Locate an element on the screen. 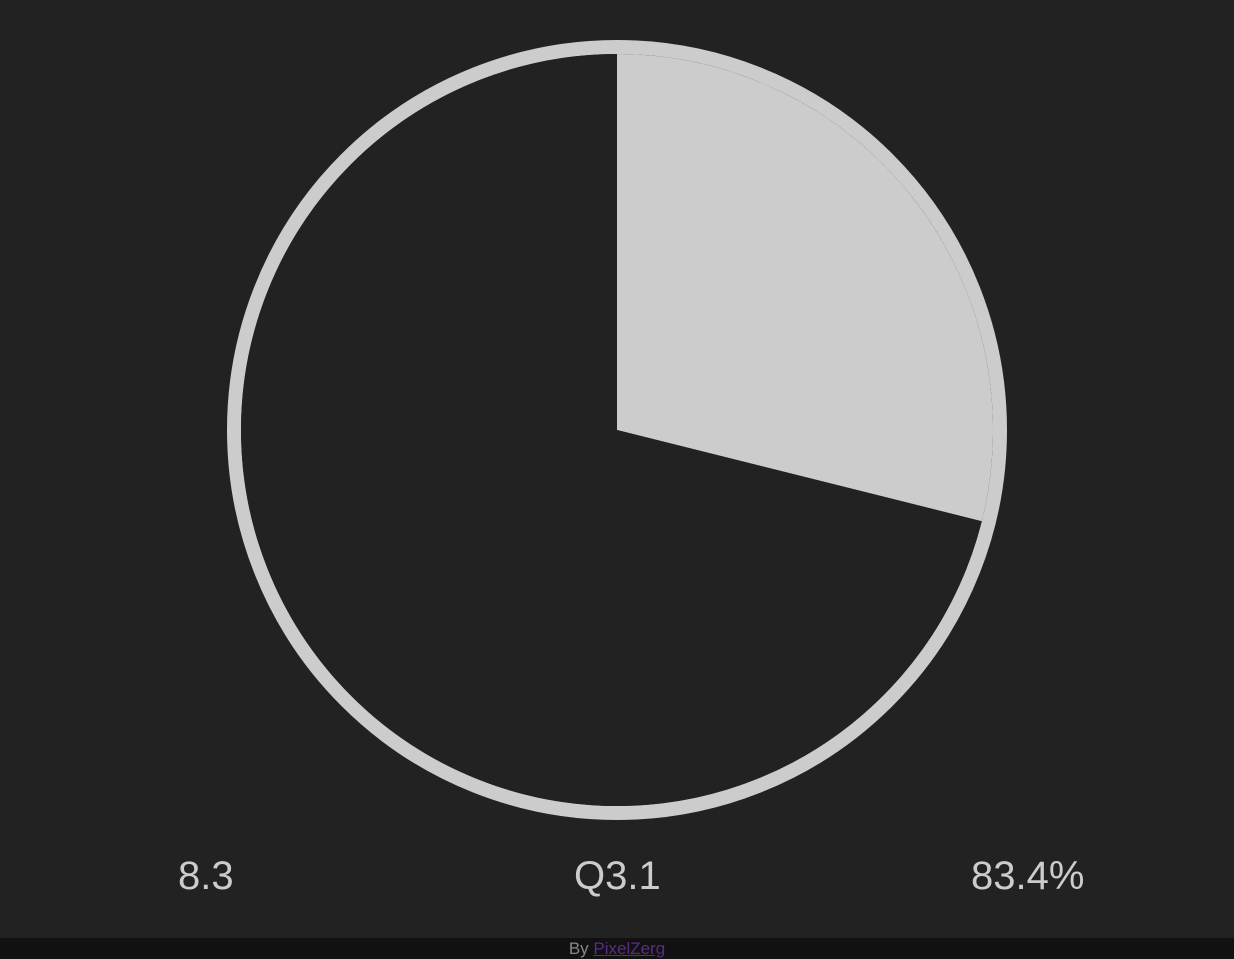 Image resolution: width=1234 pixels, height=959 pixels. stat-right-value: 83.4% is located at coordinates (1028, 876).